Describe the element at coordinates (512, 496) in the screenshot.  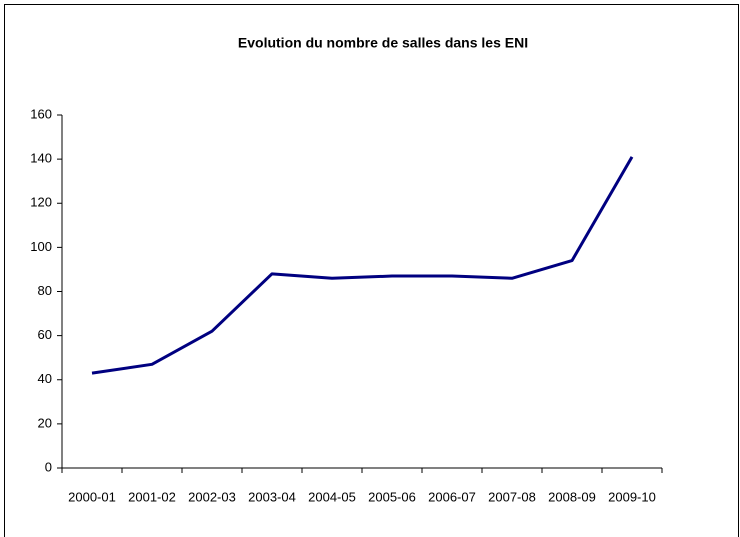
I see `x-tick-label: 2007-08` at that location.